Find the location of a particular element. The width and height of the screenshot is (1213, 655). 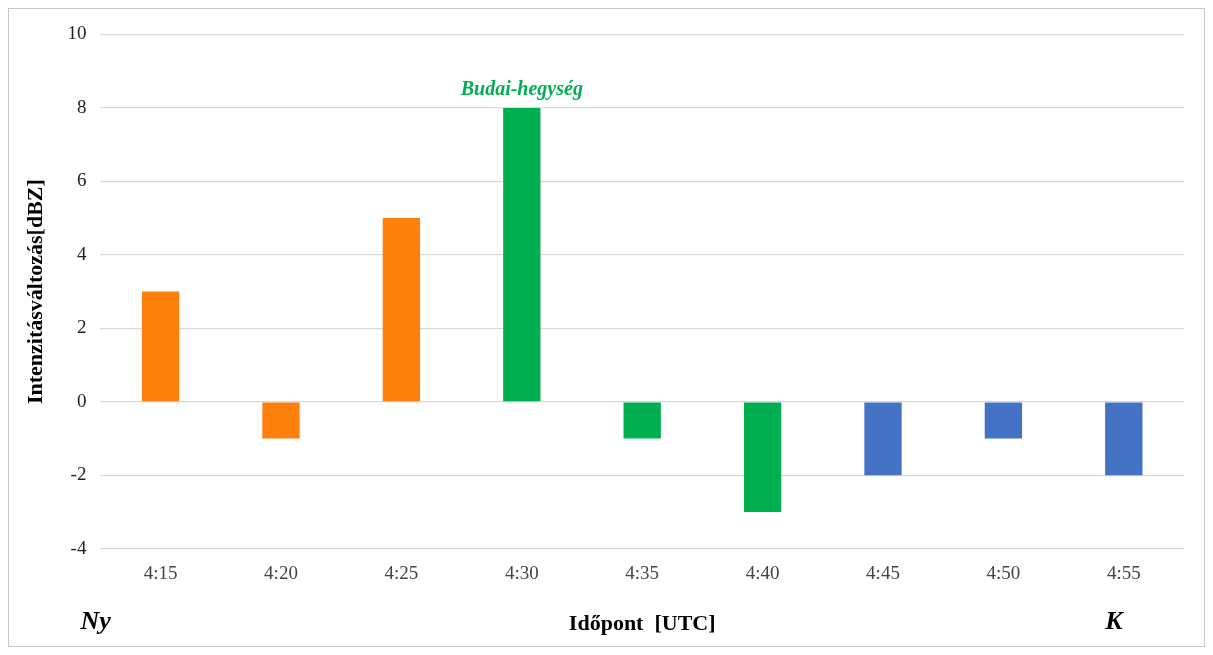

y-tick-label: 10 is located at coordinates (77, 33).